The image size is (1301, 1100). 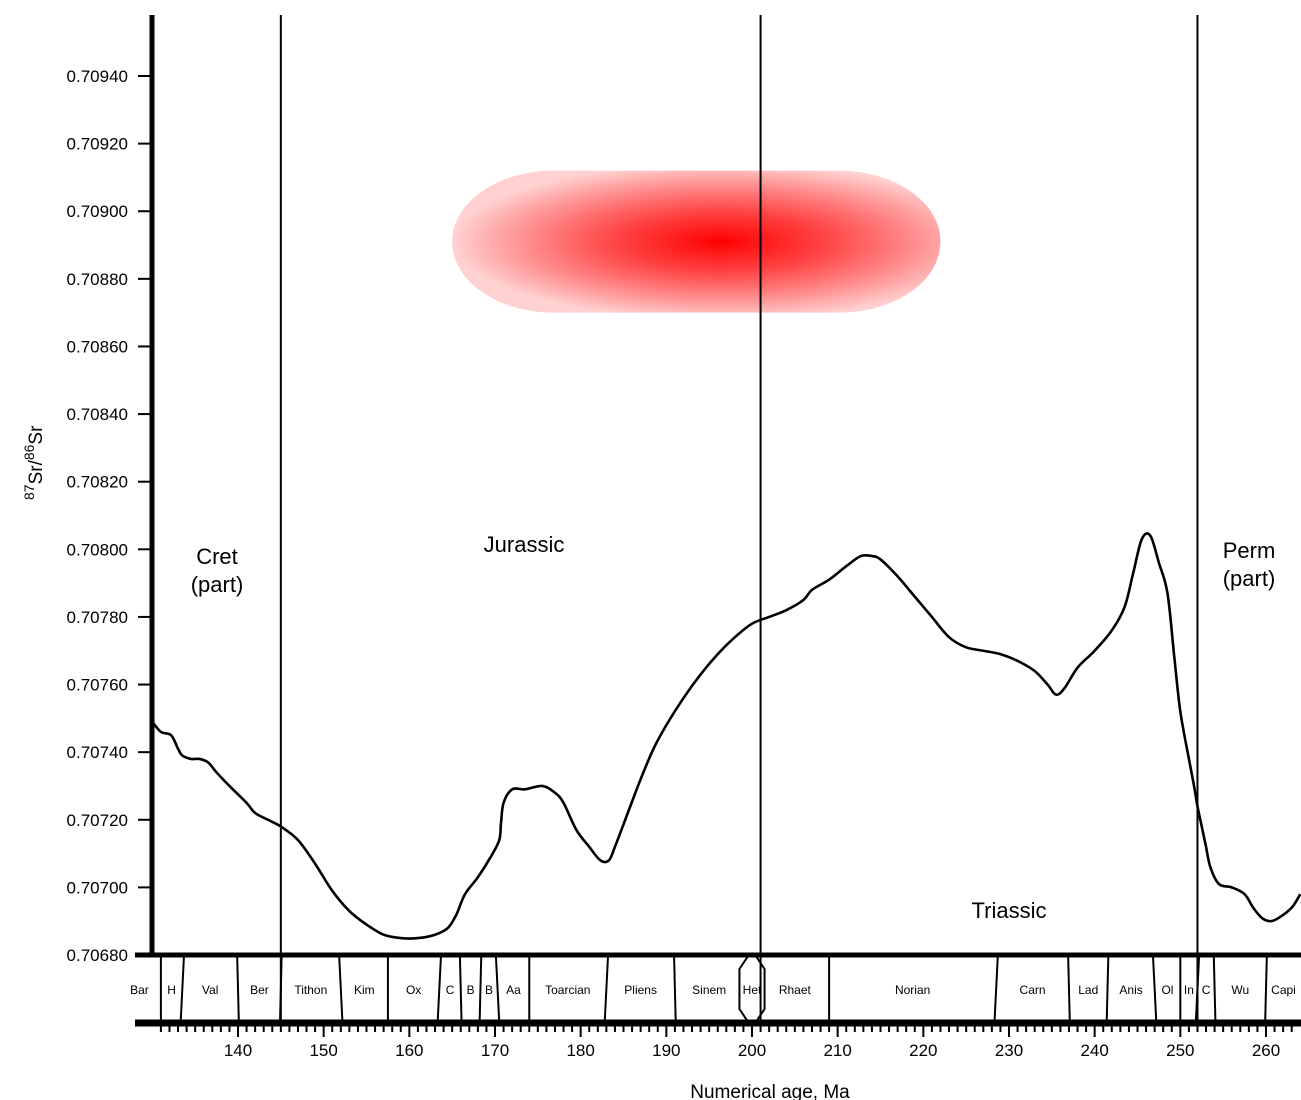 What do you see at coordinates (709, 990) in the screenshot?
I see `stage-label: Sinem` at bounding box center [709, 990].